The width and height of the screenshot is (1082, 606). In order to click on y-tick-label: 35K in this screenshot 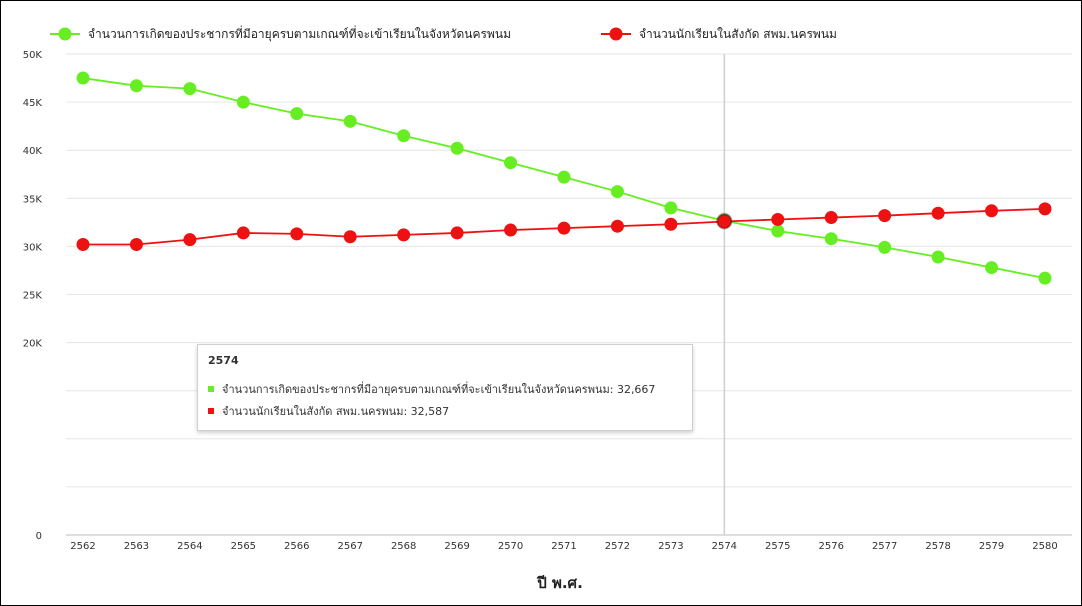, I will do `click(33, 199)`.